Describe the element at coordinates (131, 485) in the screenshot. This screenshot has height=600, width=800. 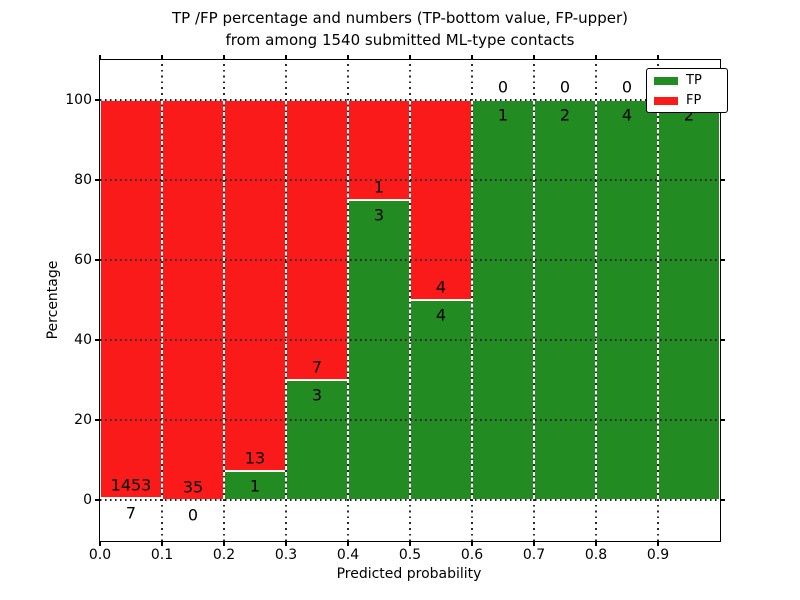
I see `fp-count-label: 1453` at that location.